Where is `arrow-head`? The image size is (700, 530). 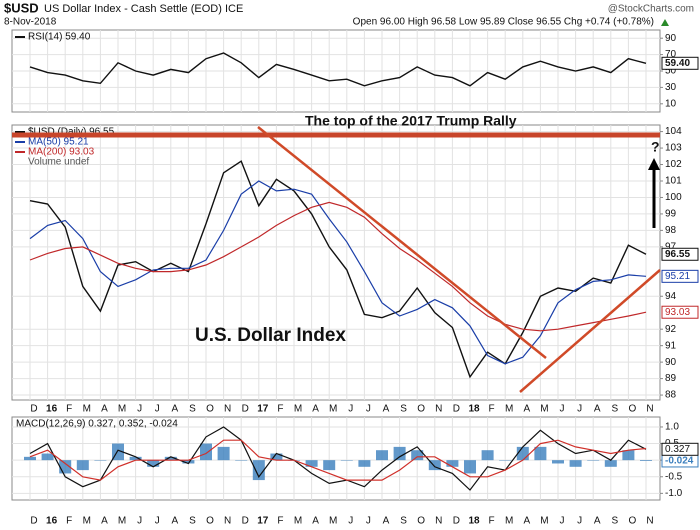
arrow-head is located at coordinates (654, 164).